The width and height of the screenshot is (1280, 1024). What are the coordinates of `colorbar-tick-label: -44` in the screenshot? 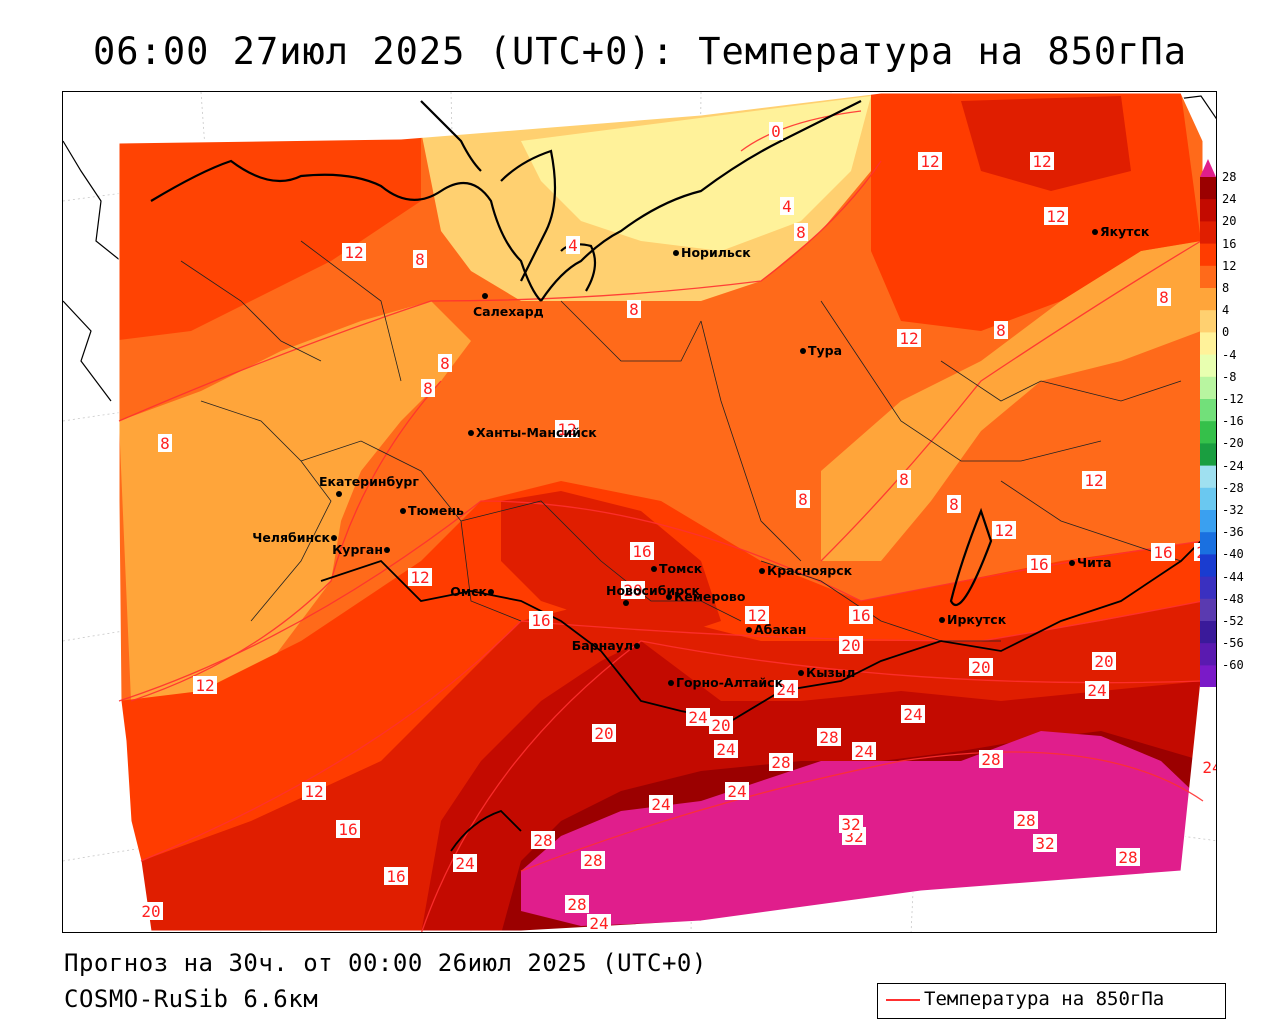 It's located at (1233, 576).